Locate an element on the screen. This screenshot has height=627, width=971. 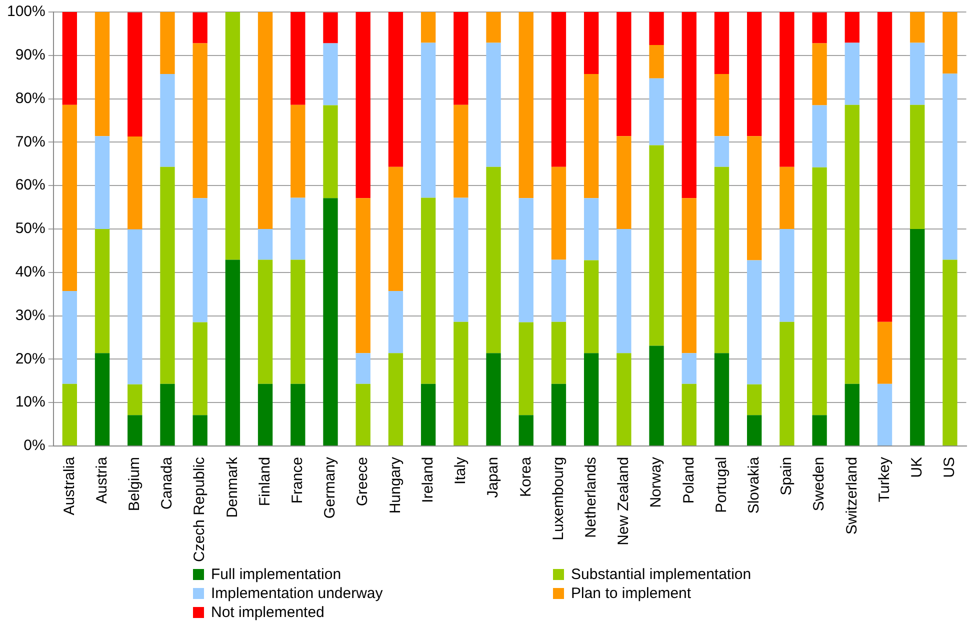
y-tick-label: 40% is located at coordinates (30, 272).